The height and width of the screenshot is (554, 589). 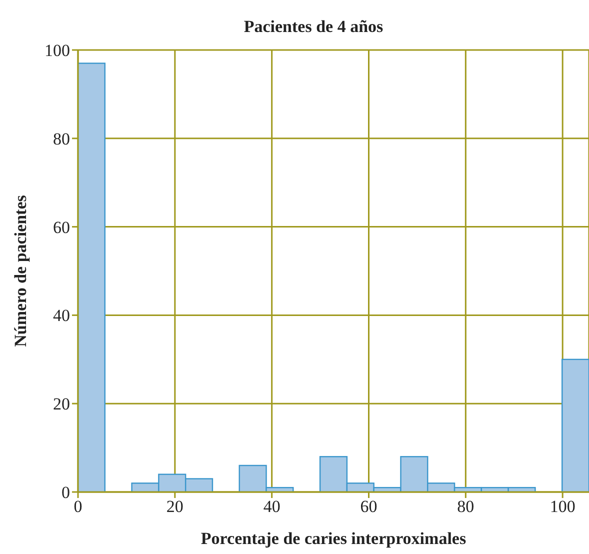 I want to click on y-tick-label: 20, so click(x=61, y=404).